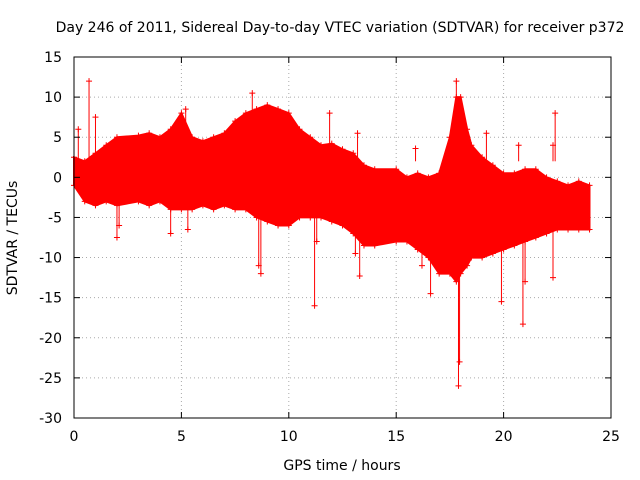 This screenshot has height=480, width=640. Describe the element at coordinates (289, 437) in the screenshot. I see `x-tick-label: 10` at that location.